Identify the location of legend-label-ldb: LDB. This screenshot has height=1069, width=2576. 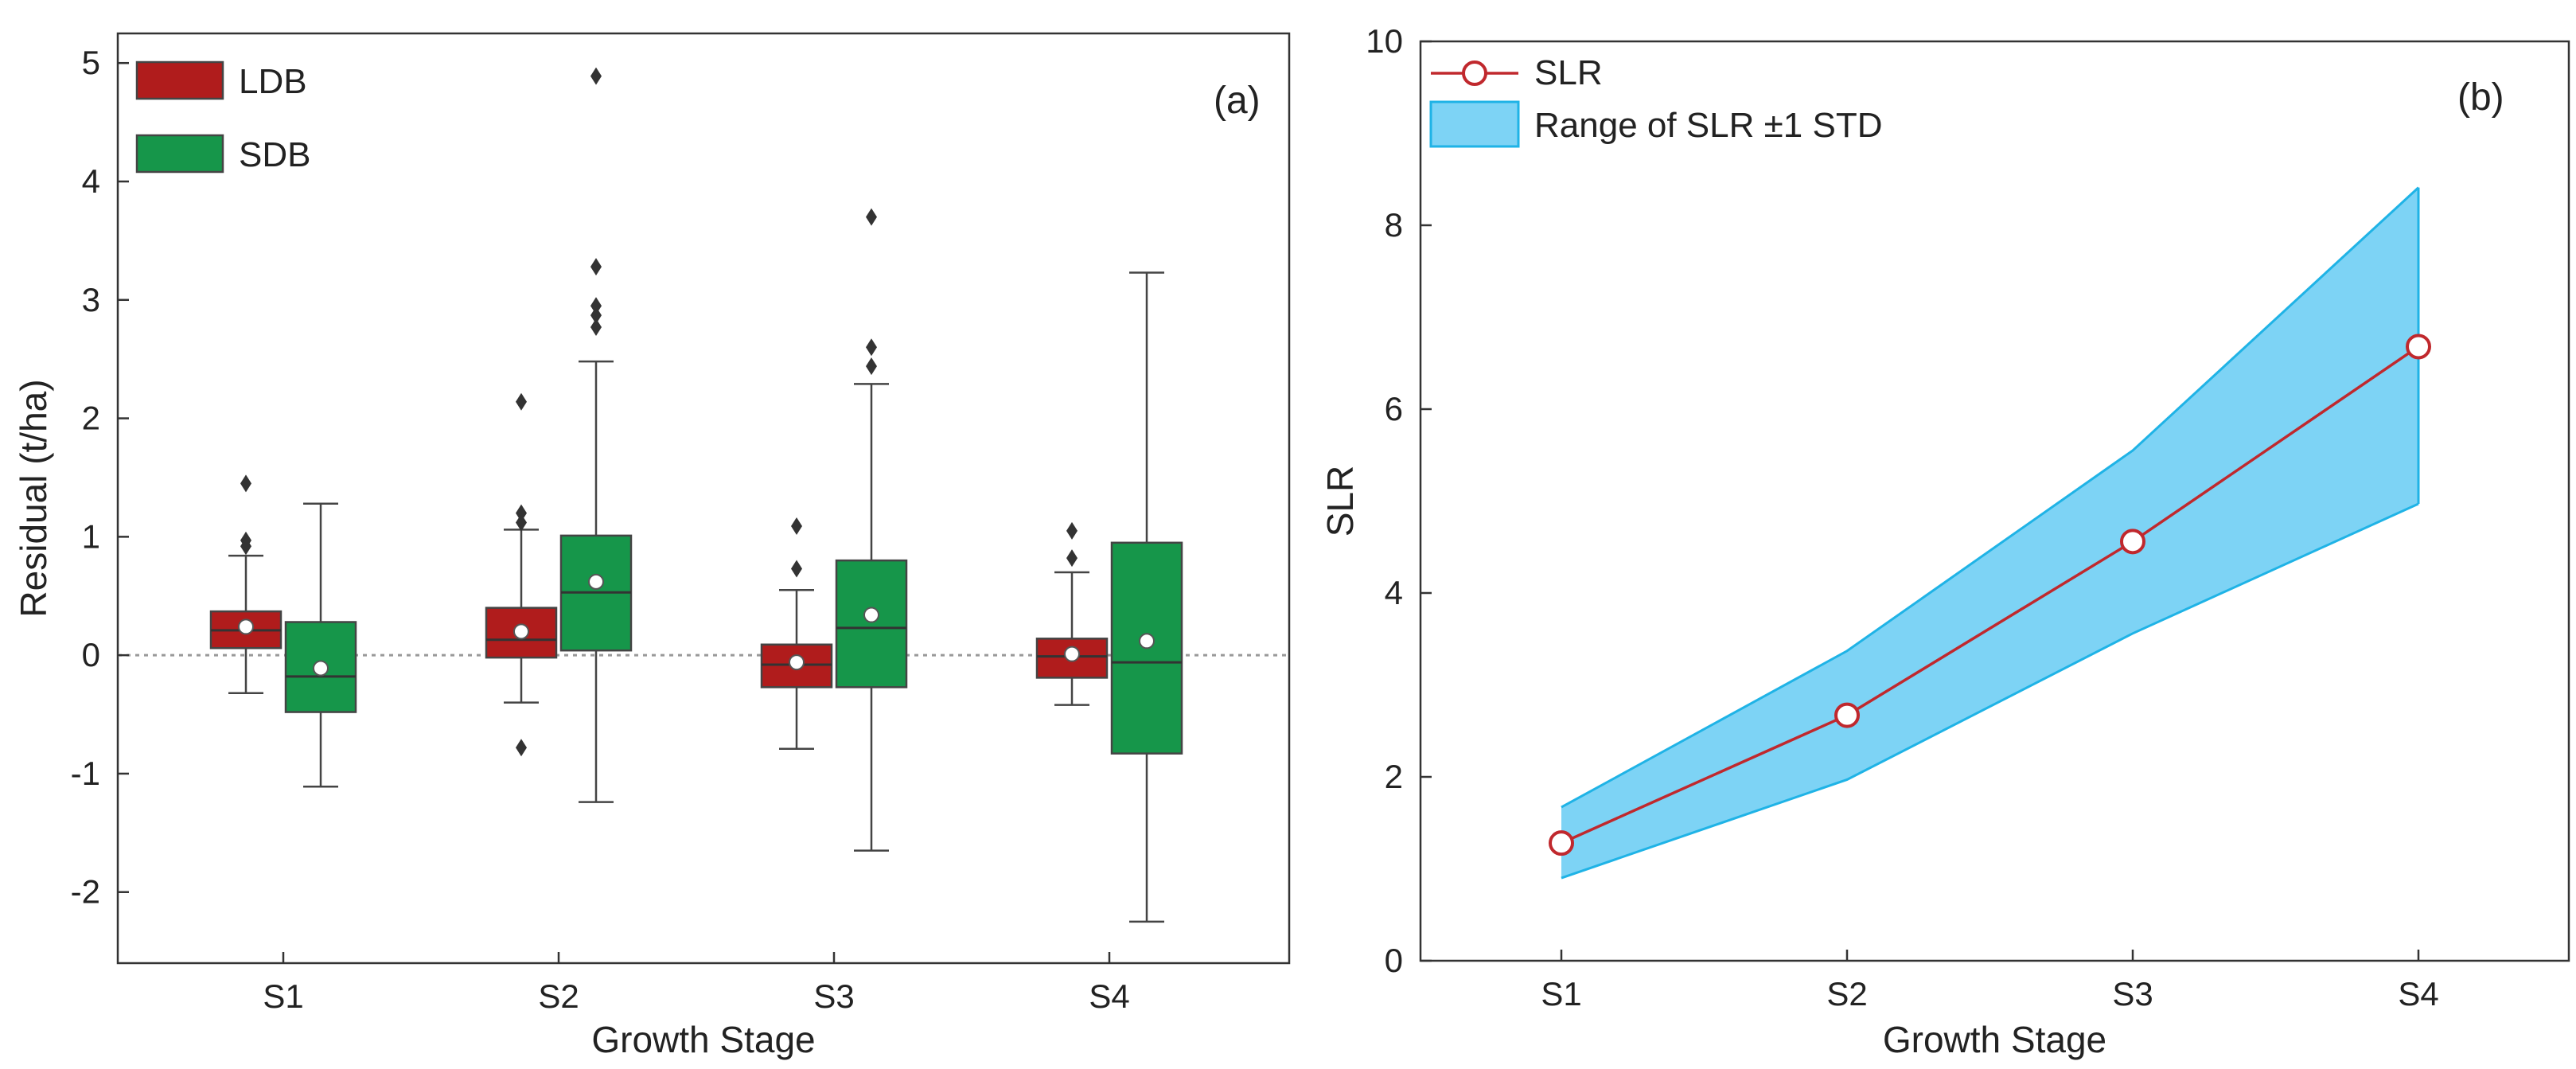
(273, 81).